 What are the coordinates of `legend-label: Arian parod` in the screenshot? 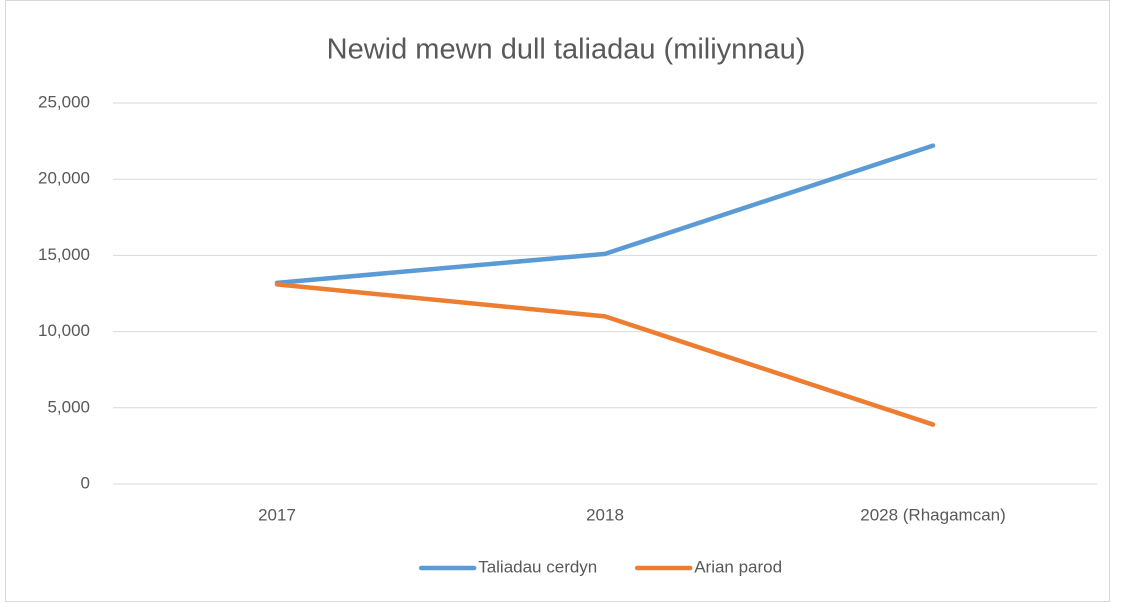 It's located at (738, 566).